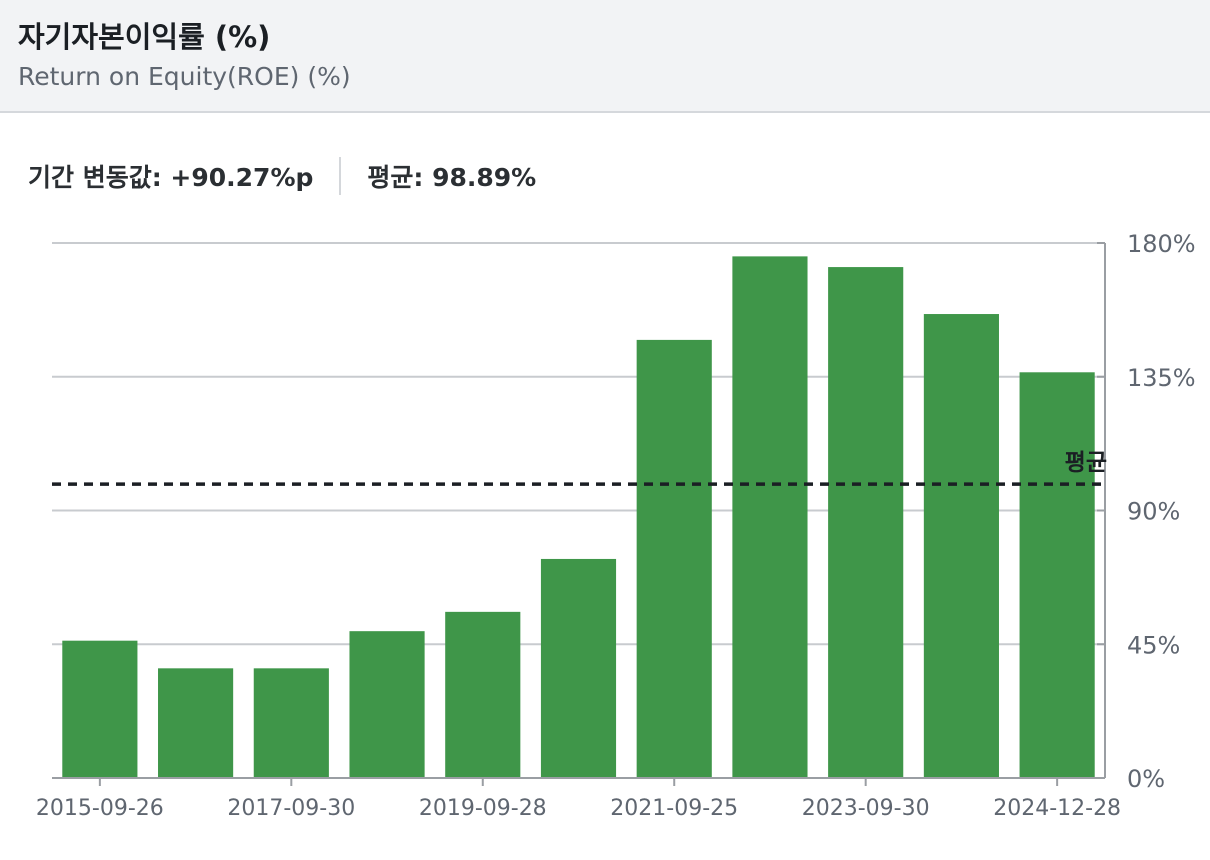 This screenshot has width=1210, height=860. Describe the element at coordinates (483, 808) in the screenshot. I see `x-tick-label: 2019-09-28` at that location.